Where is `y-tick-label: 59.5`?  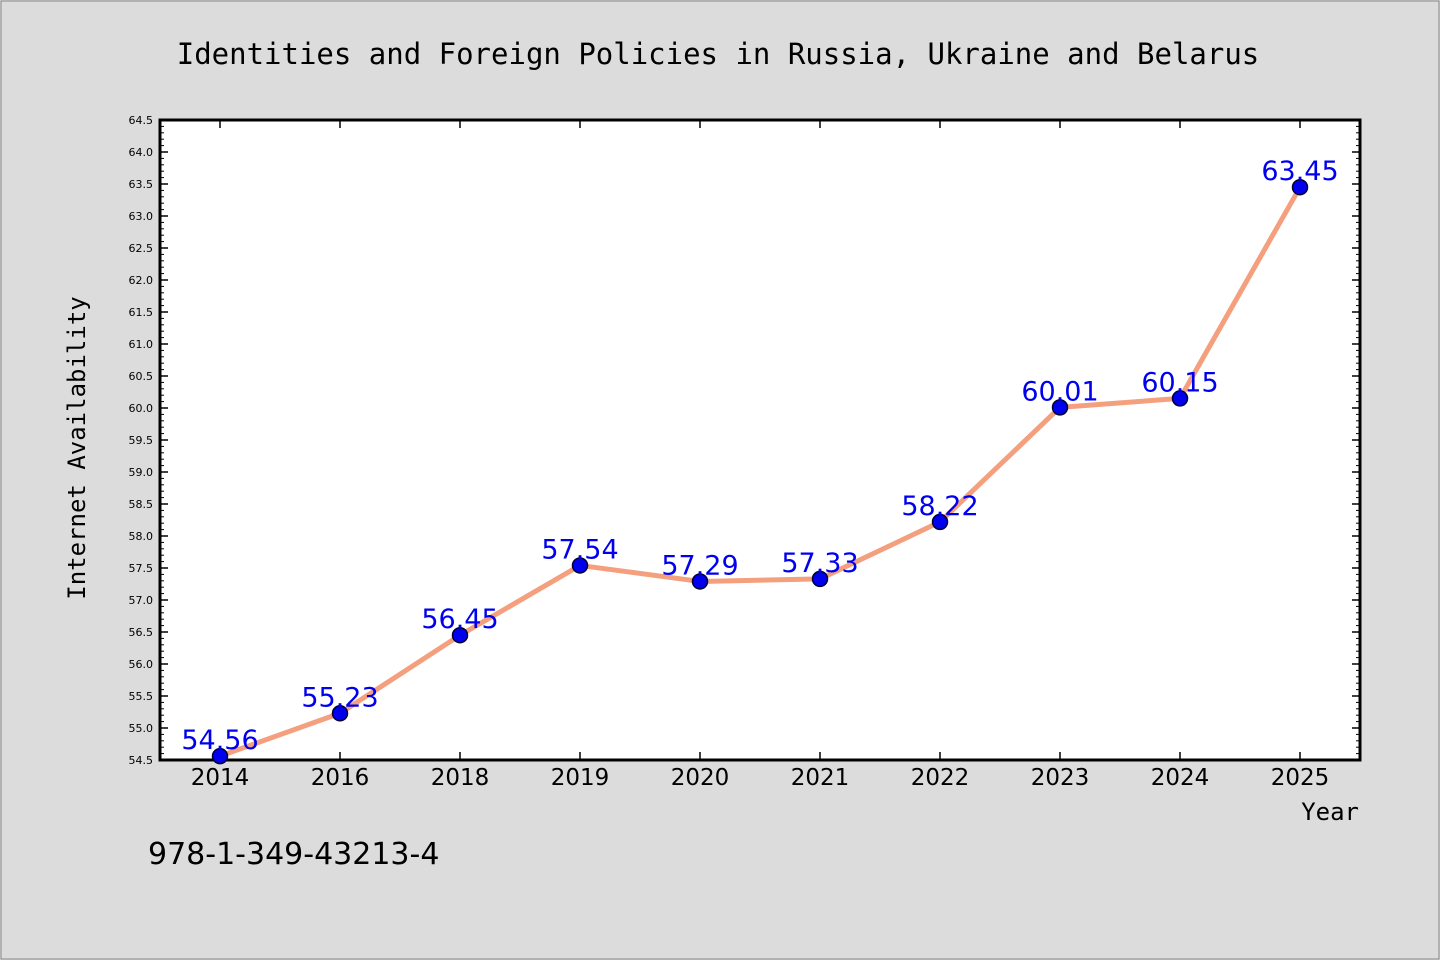 y-tick-label: 59.5 is located at coordinates (141, 440).